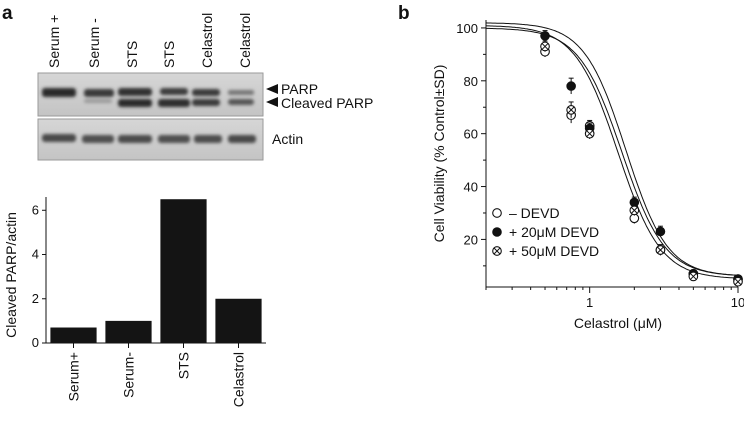 Image resolution: width=744 pixels, height=425 pixels. Describe the element at coordinates (35, 298) in the screenshot. I see `y-tick-label: 2` at that location.